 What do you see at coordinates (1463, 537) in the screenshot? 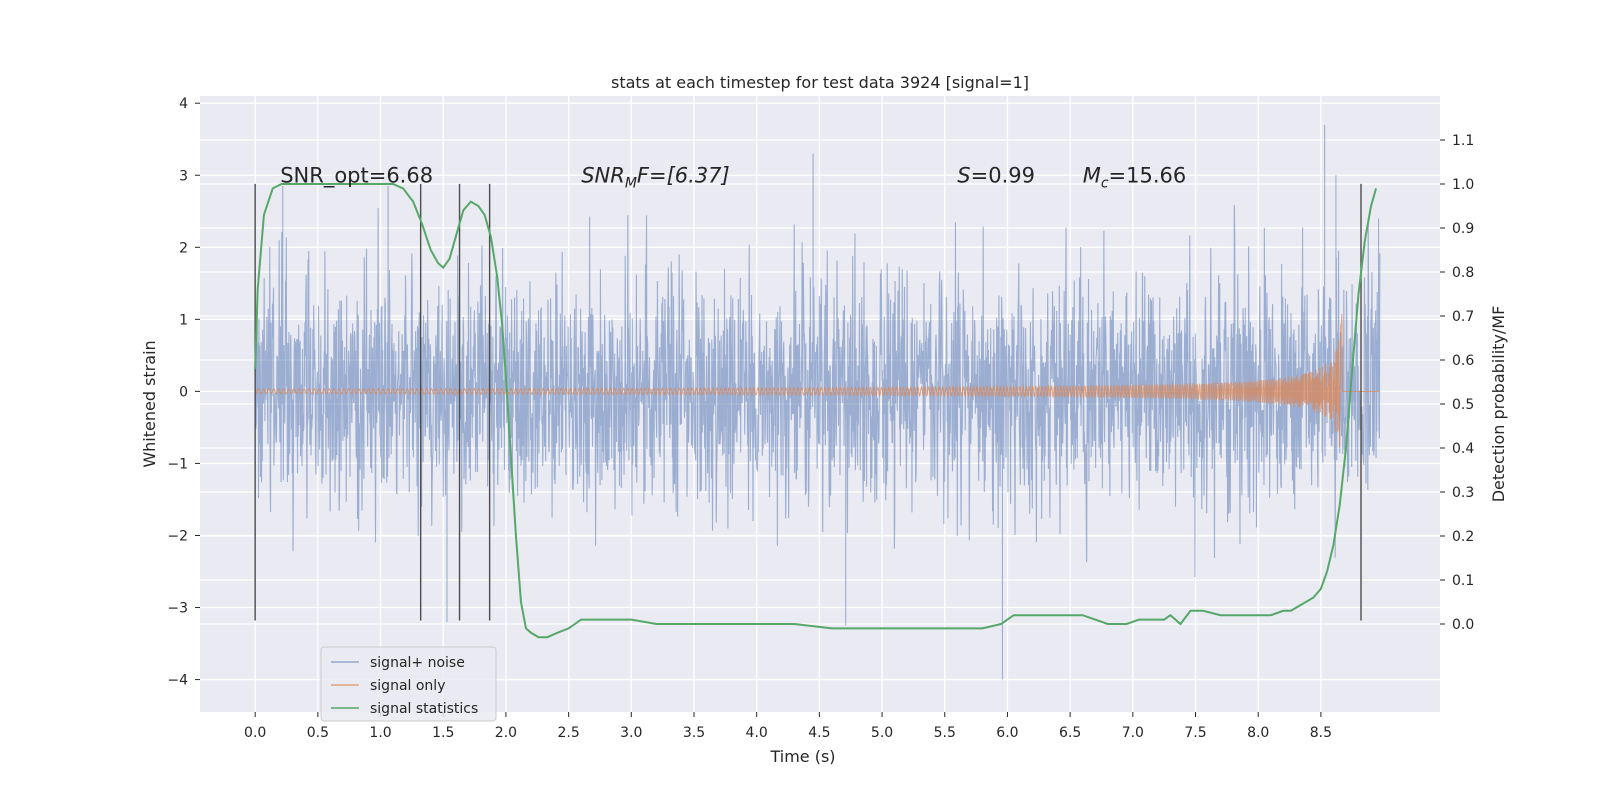
I see `y-right-tick-label: 0.2` at bounding box center [1463, 537].